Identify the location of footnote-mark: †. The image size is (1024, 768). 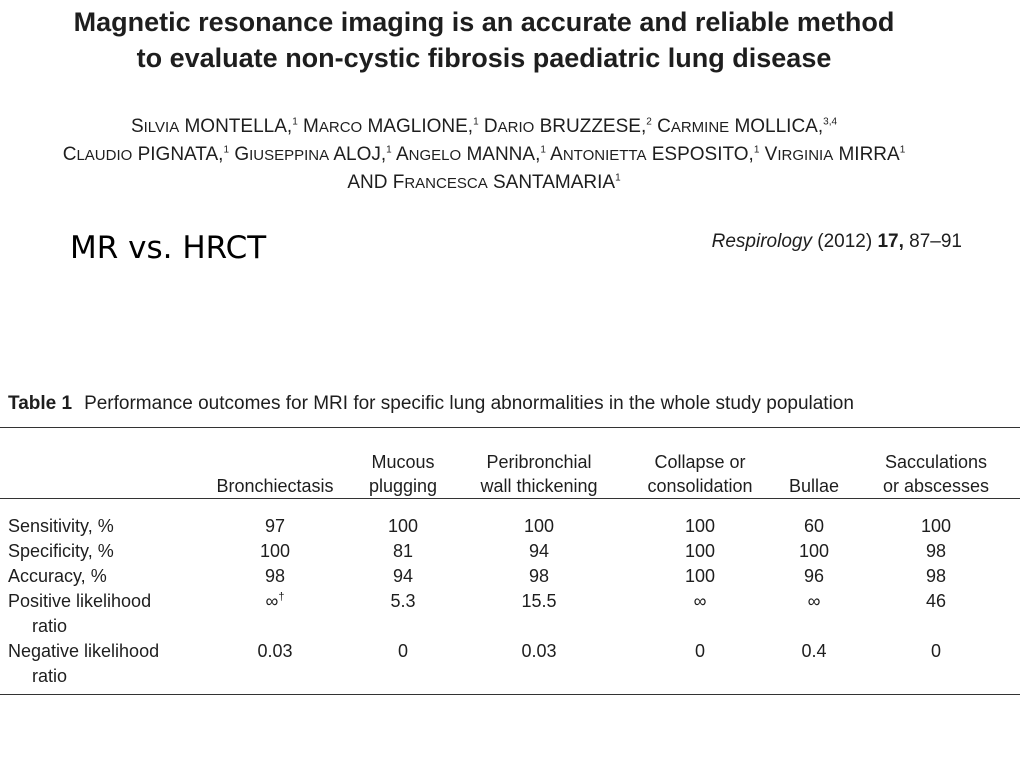
(281, 597).